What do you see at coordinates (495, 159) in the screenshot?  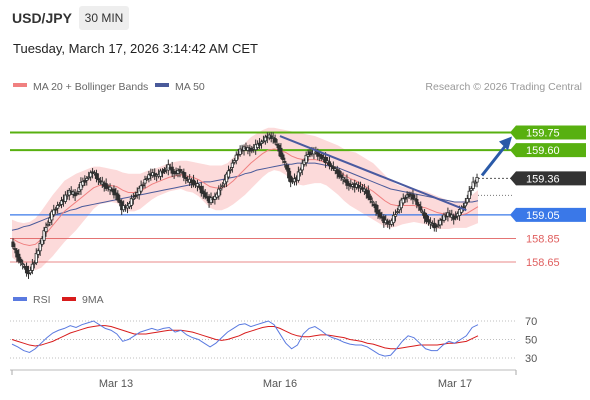 I see `forecast-arrow-shaft` at bounding box center [495, 159].